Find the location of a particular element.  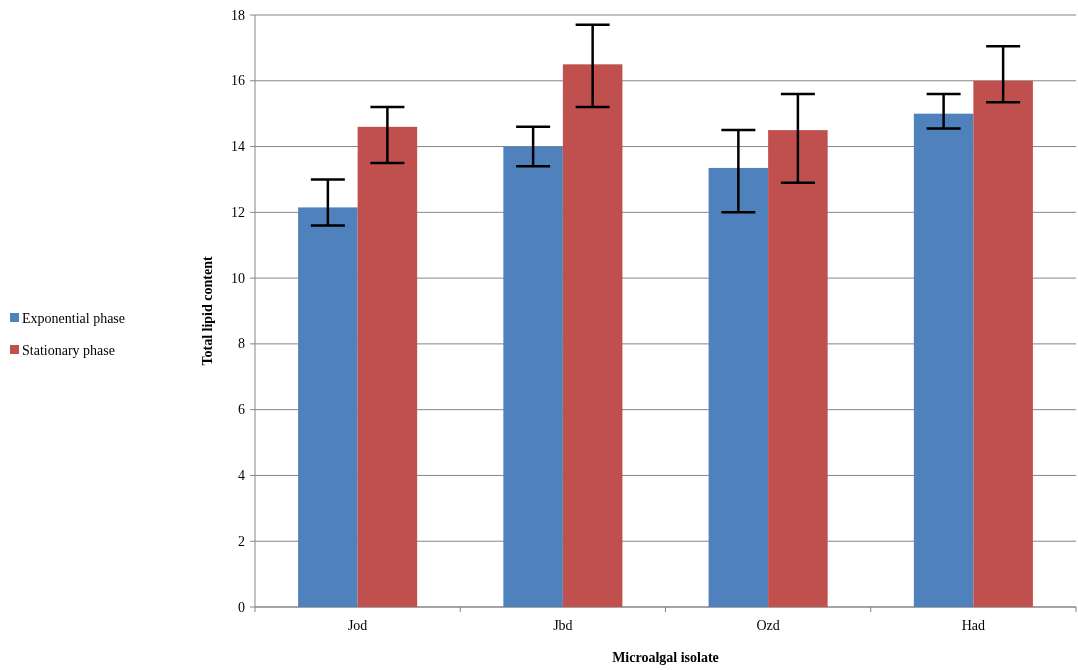

y-tick-label: 18 is located at coordinates (238, 15).